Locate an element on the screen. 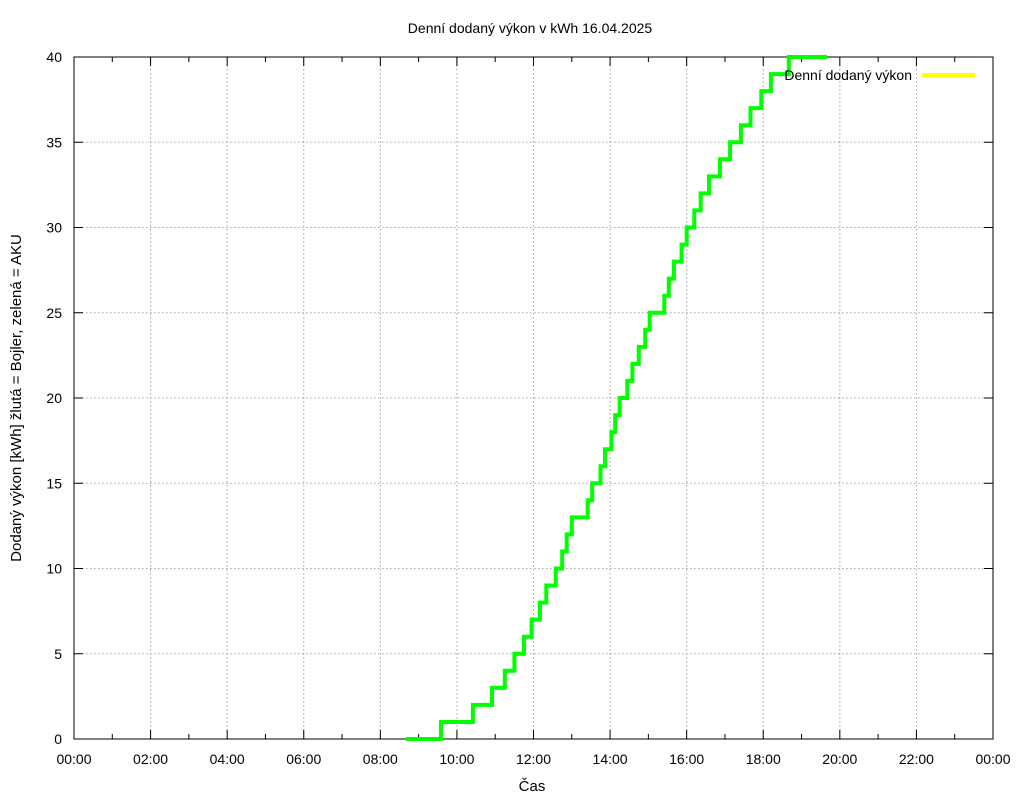 The image size is (1024, 800). legend-label: Denní dodaný výkon is located at coordinates (848, 75).